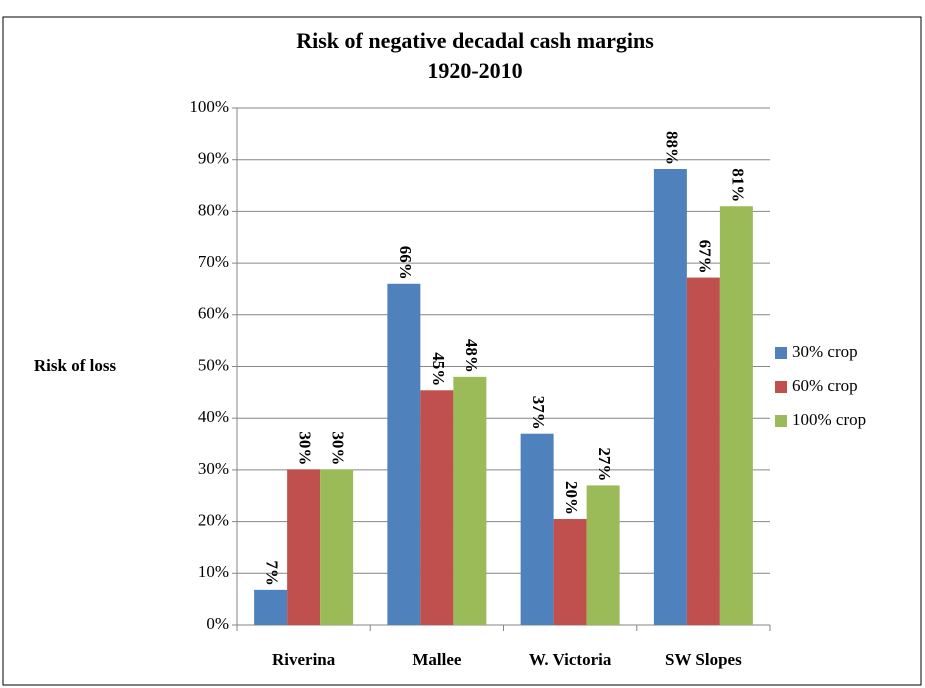  What do you see at coordinates (213, 261) in the screenshot?
I see `y-tick-label: 70%` at bounding box center [213, 261].